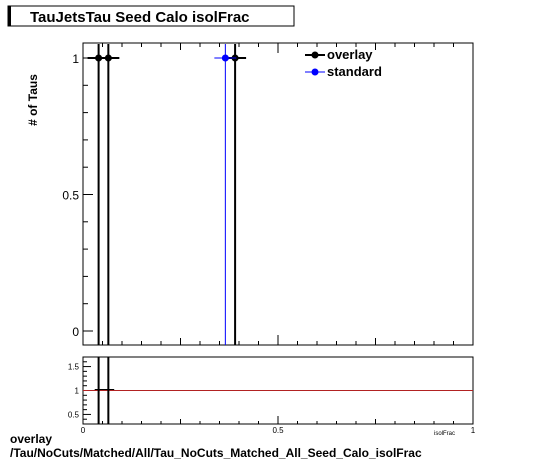 The width and height of the screenshot is (546, 462). What do you see at coordinates (354, 71) in the screenshot?
I see `legend-standard-label: standard` at bounding box center [354, 71].